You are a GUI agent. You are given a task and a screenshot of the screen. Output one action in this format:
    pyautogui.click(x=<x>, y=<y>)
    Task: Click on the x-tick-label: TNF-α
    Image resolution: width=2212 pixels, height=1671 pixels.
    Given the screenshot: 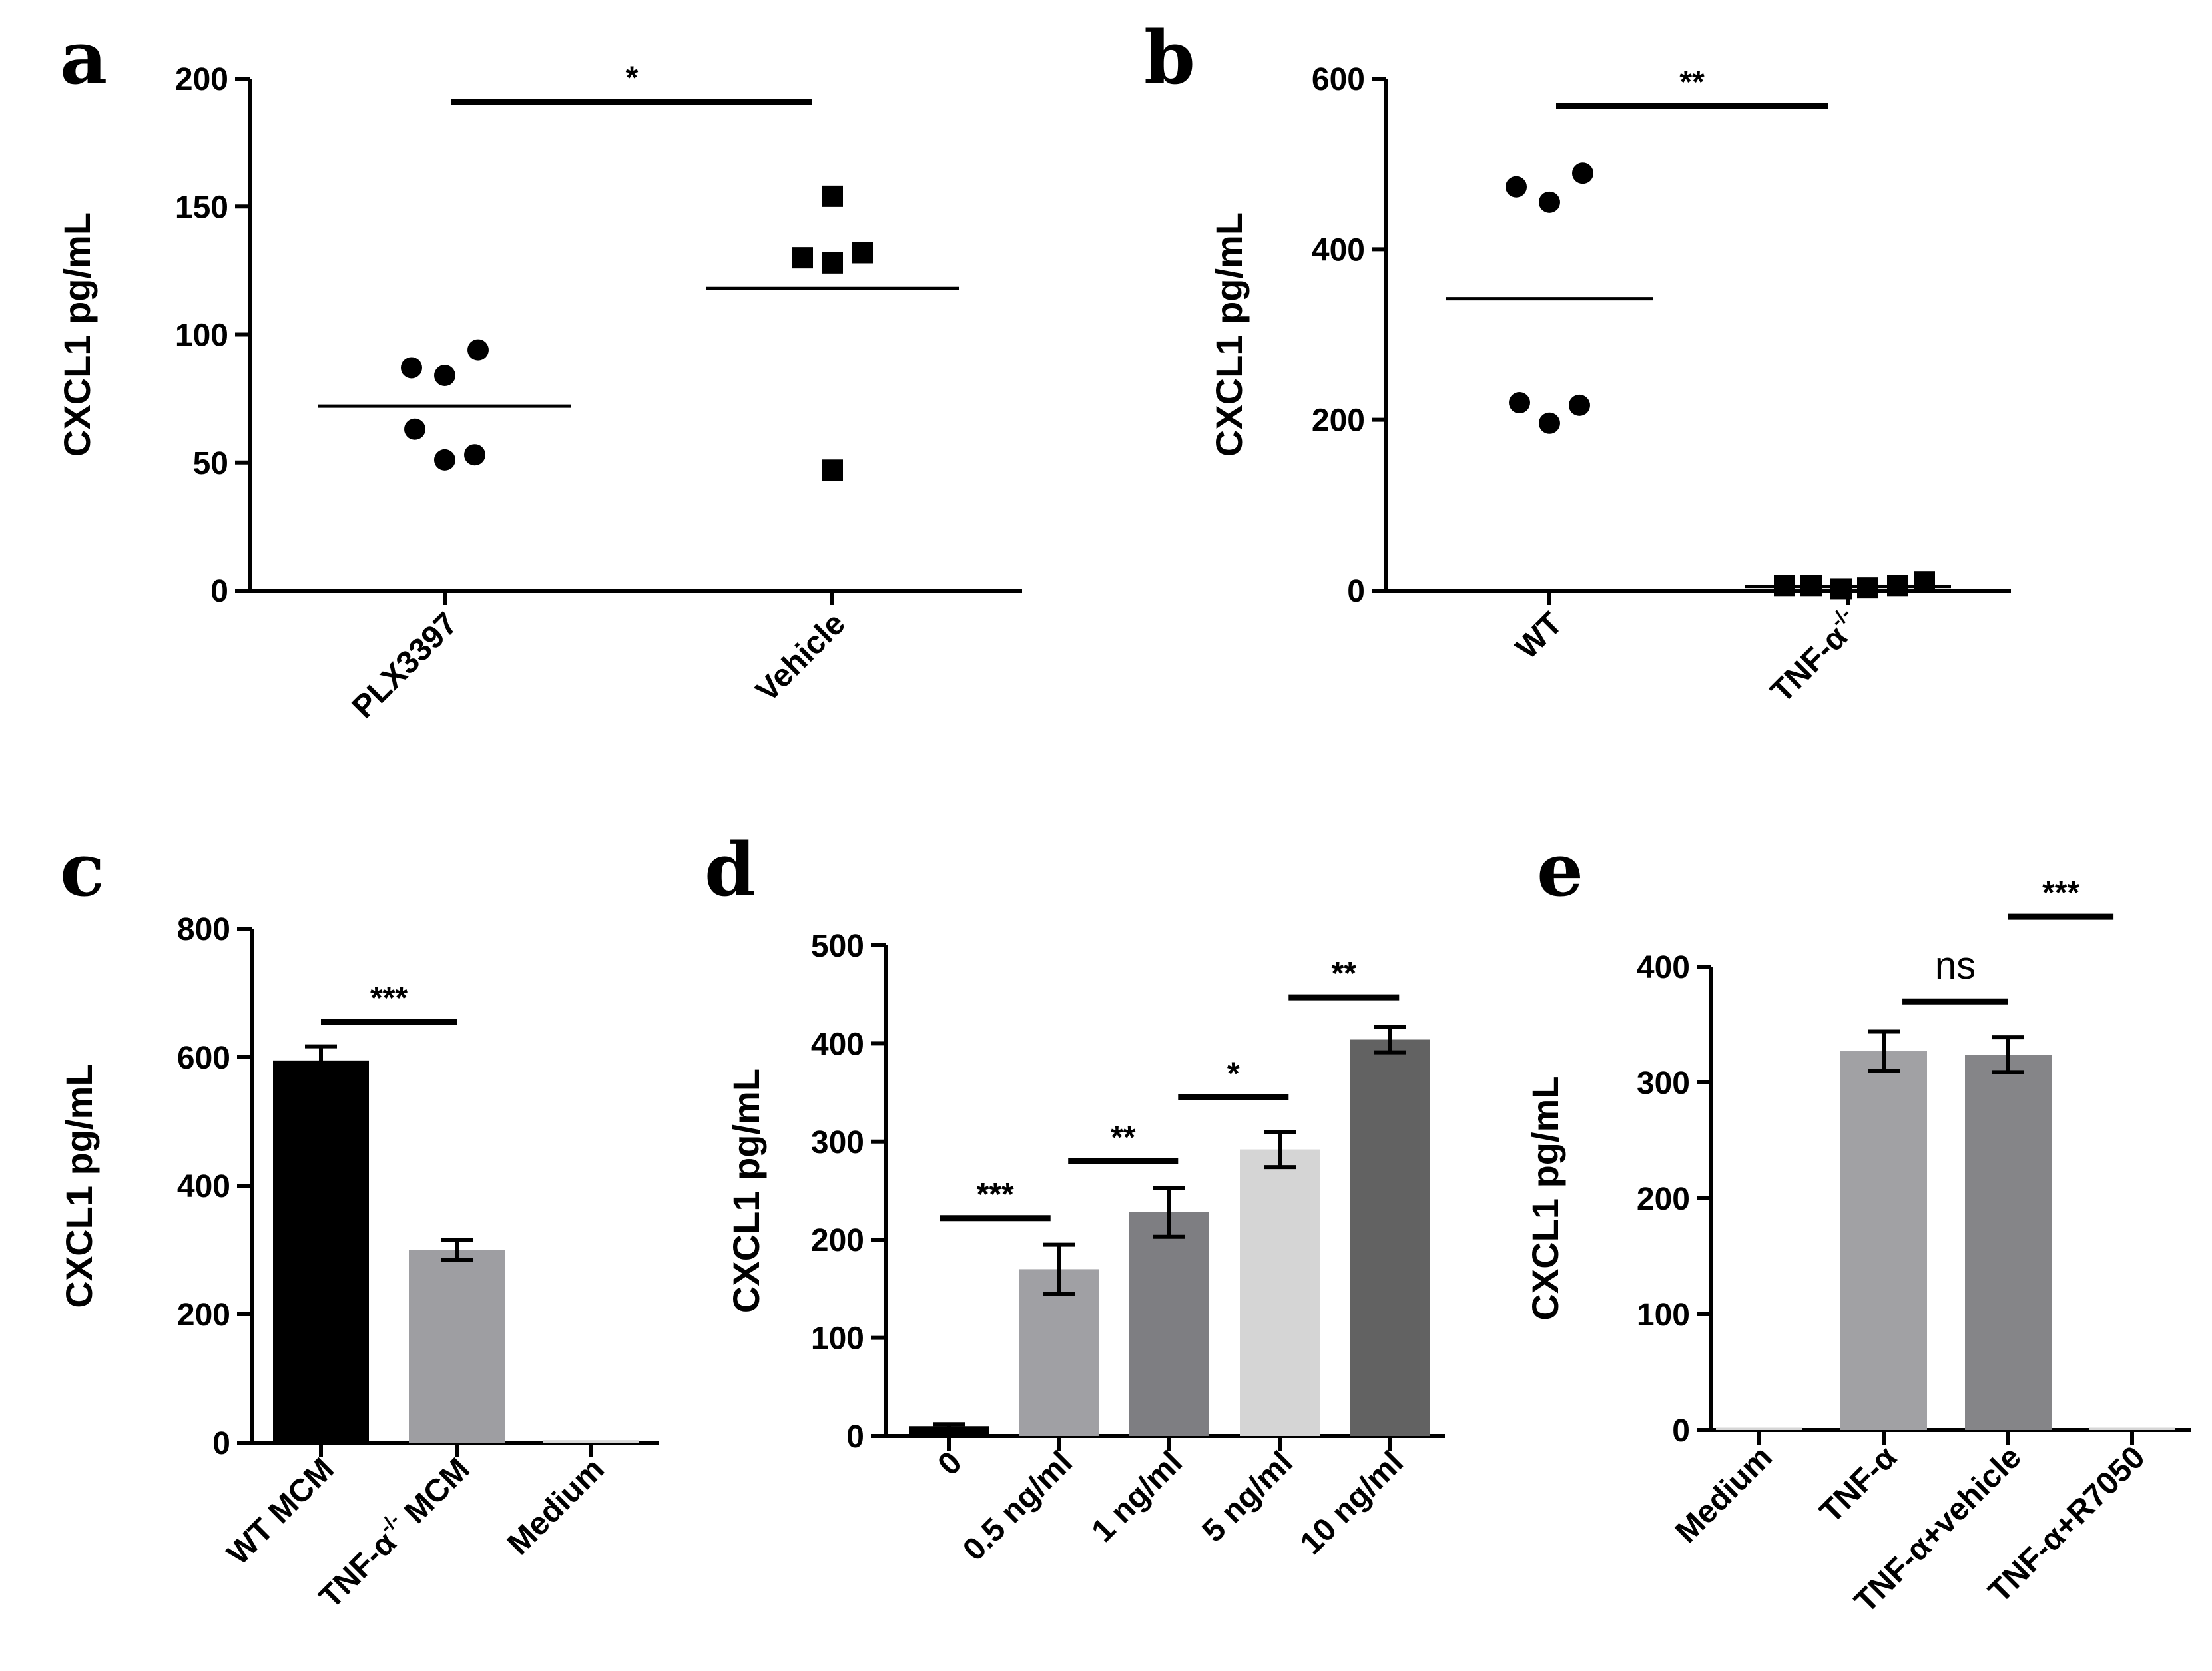 What is the action you would take?
    pyautogui.click(x=1859, y=1484)
    